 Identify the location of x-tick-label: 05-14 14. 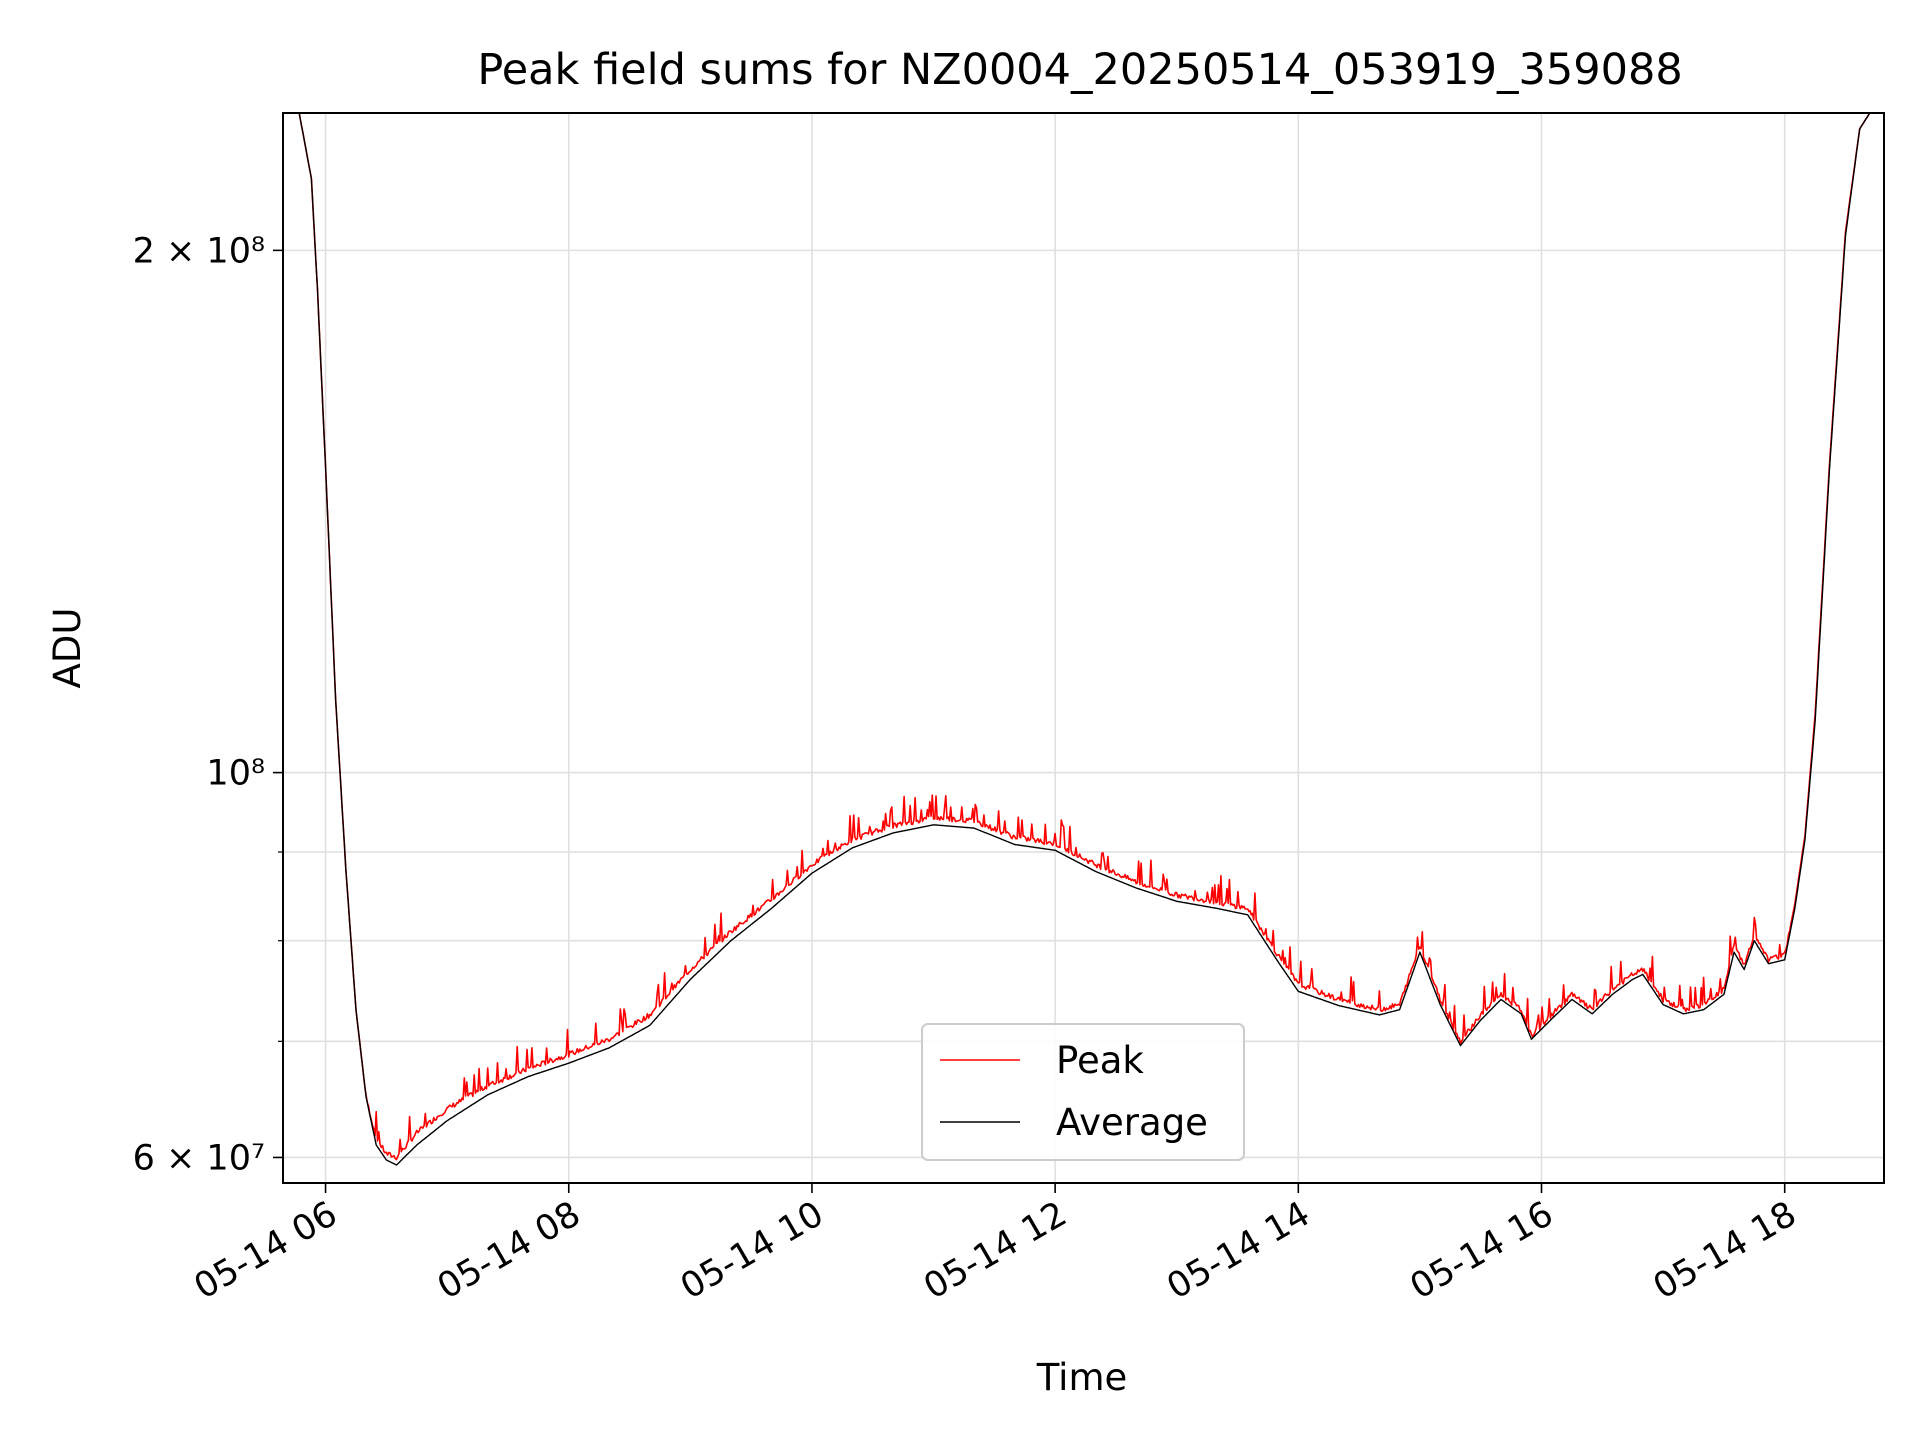
(1239, 1250).